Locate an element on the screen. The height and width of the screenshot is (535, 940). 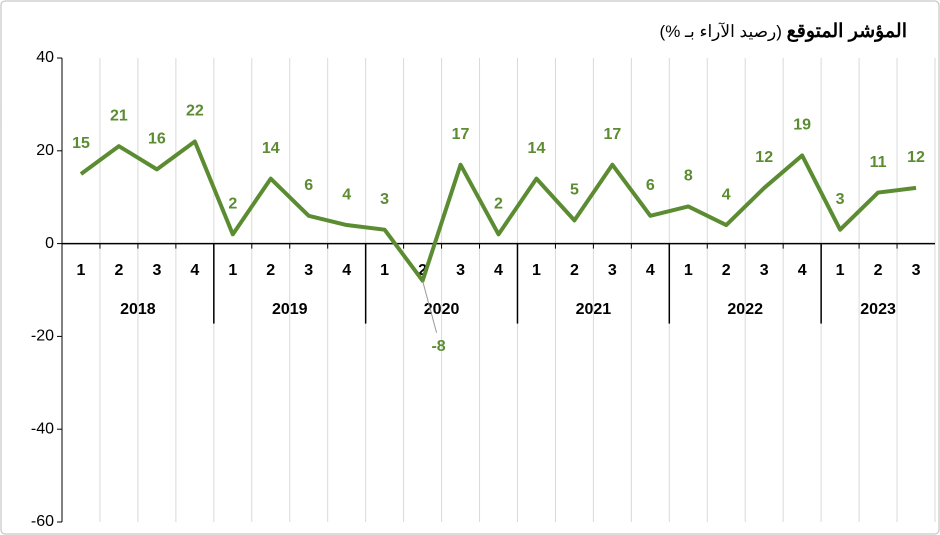
data-label: 8 is located at coordinates (688, 176).